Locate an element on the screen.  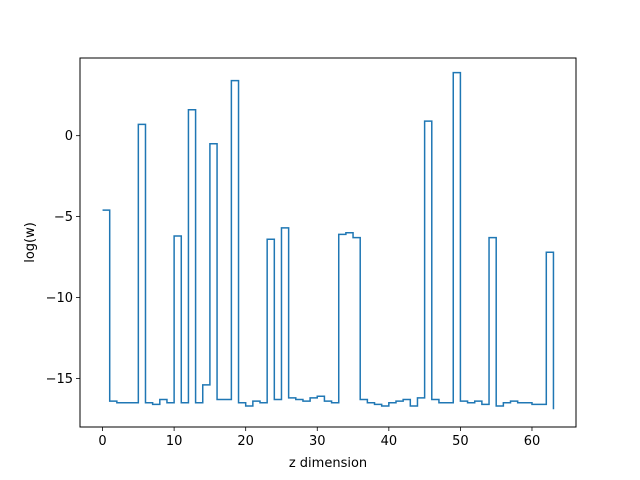
x-tick-label: 10 is located at coordinates (174, 441).